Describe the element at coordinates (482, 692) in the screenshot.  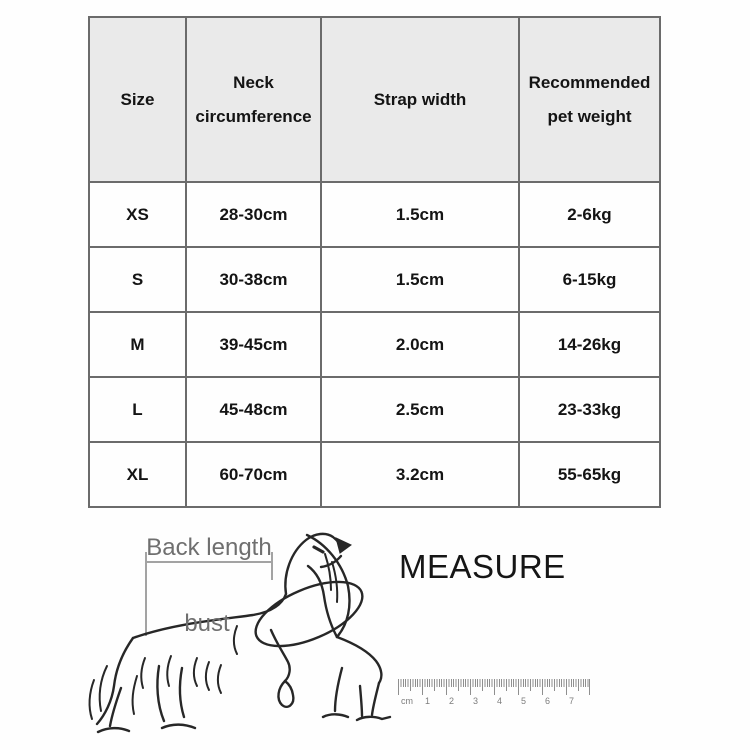
I see `ruler-segment: 3` at that location.